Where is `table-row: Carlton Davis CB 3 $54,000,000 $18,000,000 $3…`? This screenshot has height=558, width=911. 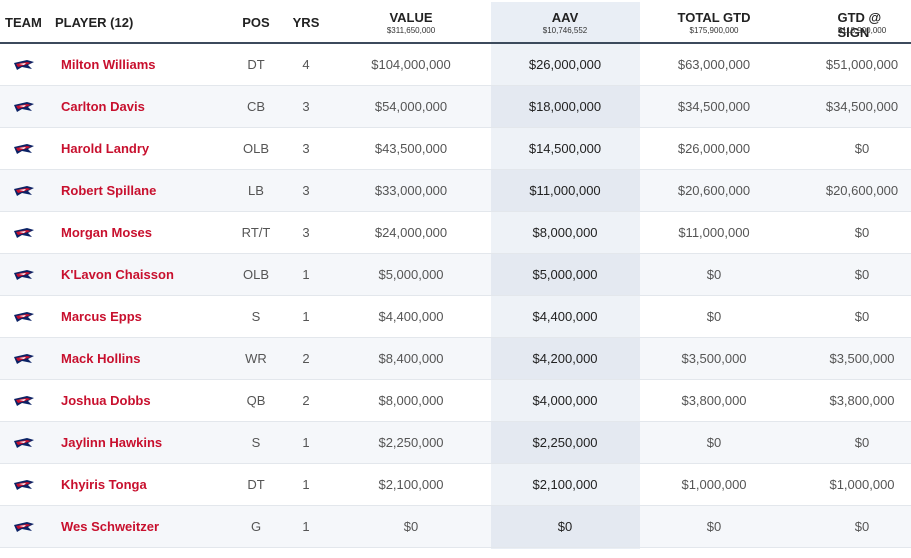 table-row: Carlton Davis CB 3 $54,000,000 $18,000,000 $3… is located at coordinates (455, 107).